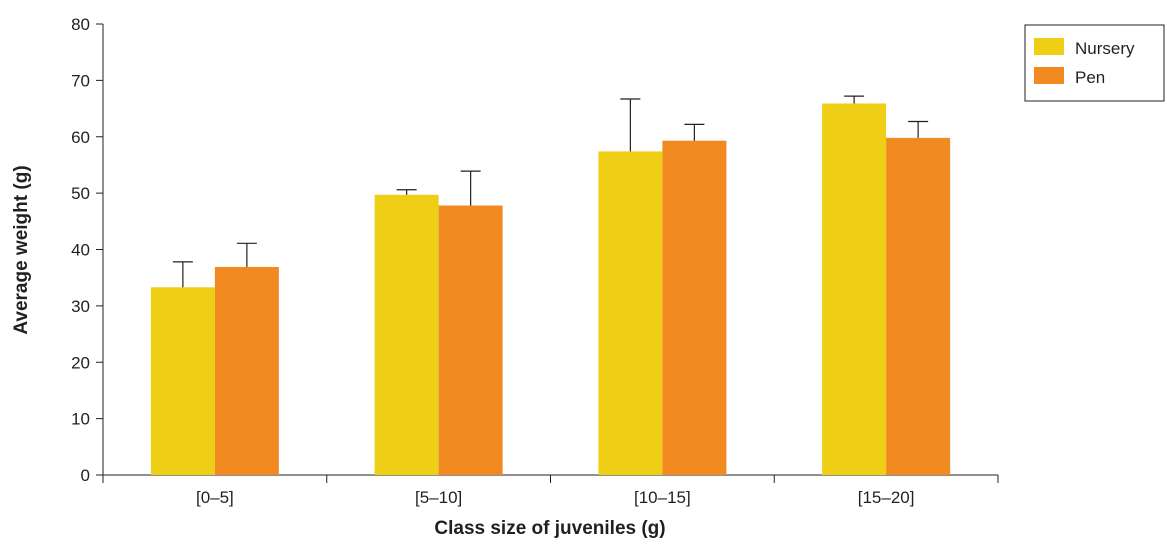 The image size is (1167, 545). What do you see at coordinates (215, 497) in the screenshot?
I see `x-tick-label: [0–5]` at bounding box center [215, 497].